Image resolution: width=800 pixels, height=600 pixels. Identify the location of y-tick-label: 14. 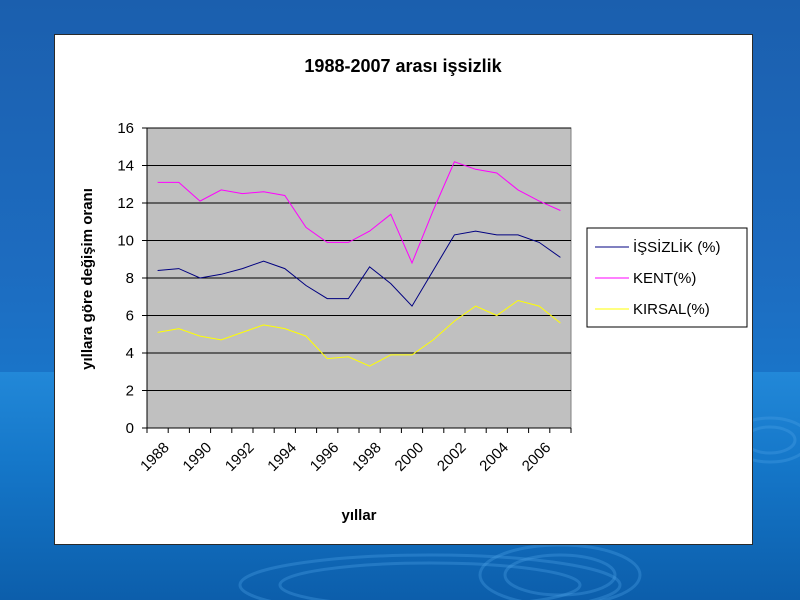
(125, 166).